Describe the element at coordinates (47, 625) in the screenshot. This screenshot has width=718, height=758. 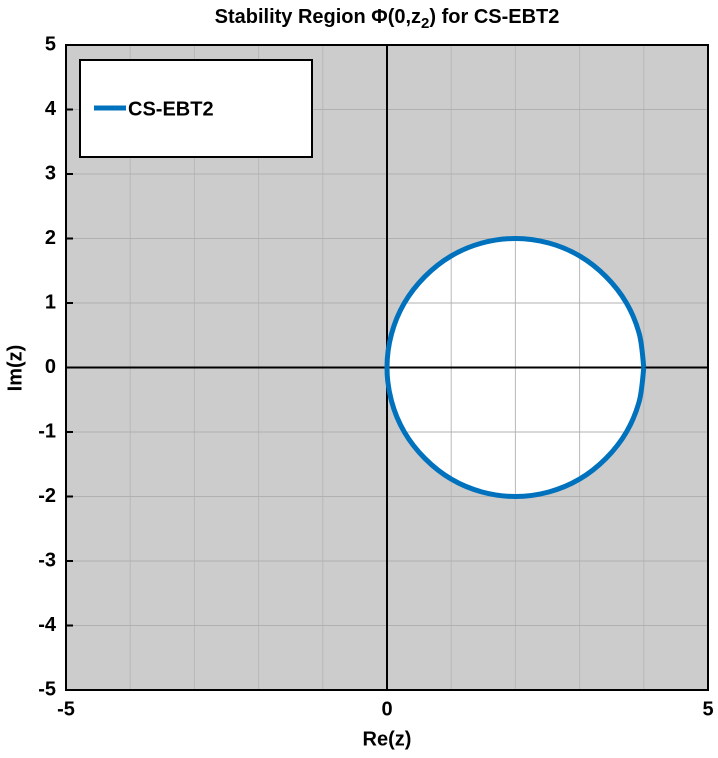
I see `y-tick-label: -4` at that location.